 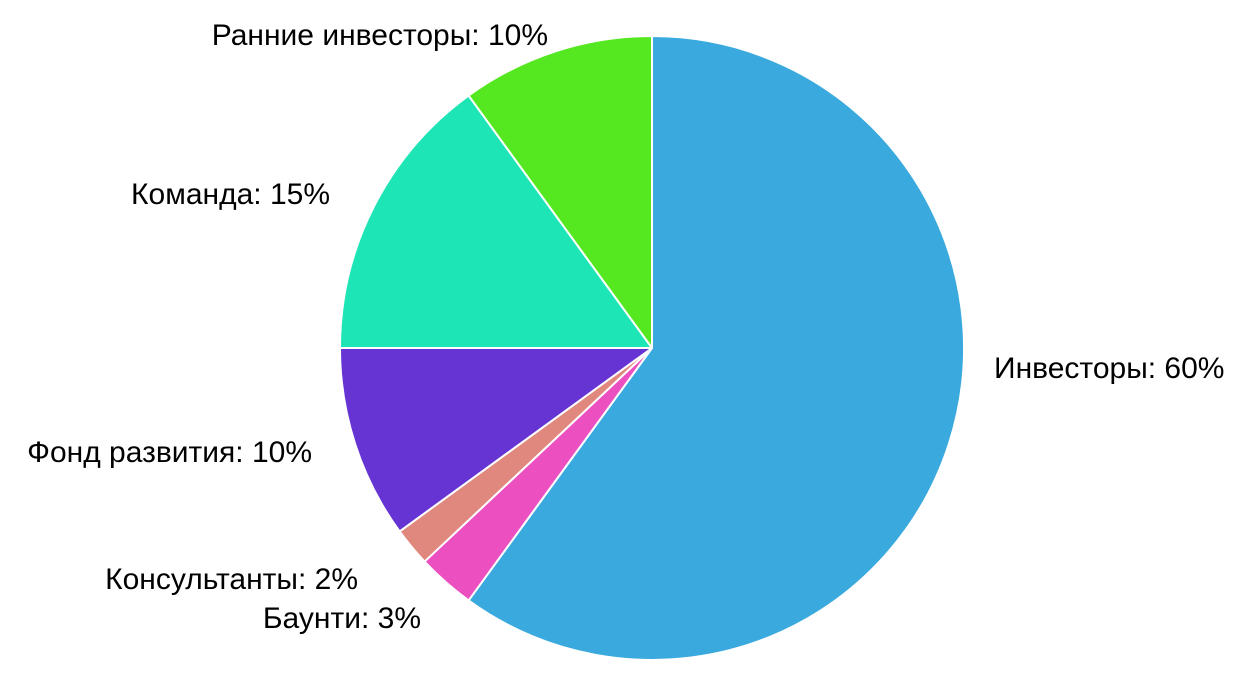 I want to click on pie-slice-label-1: Инвесторы: 60%, so click(x=1109, y=368).